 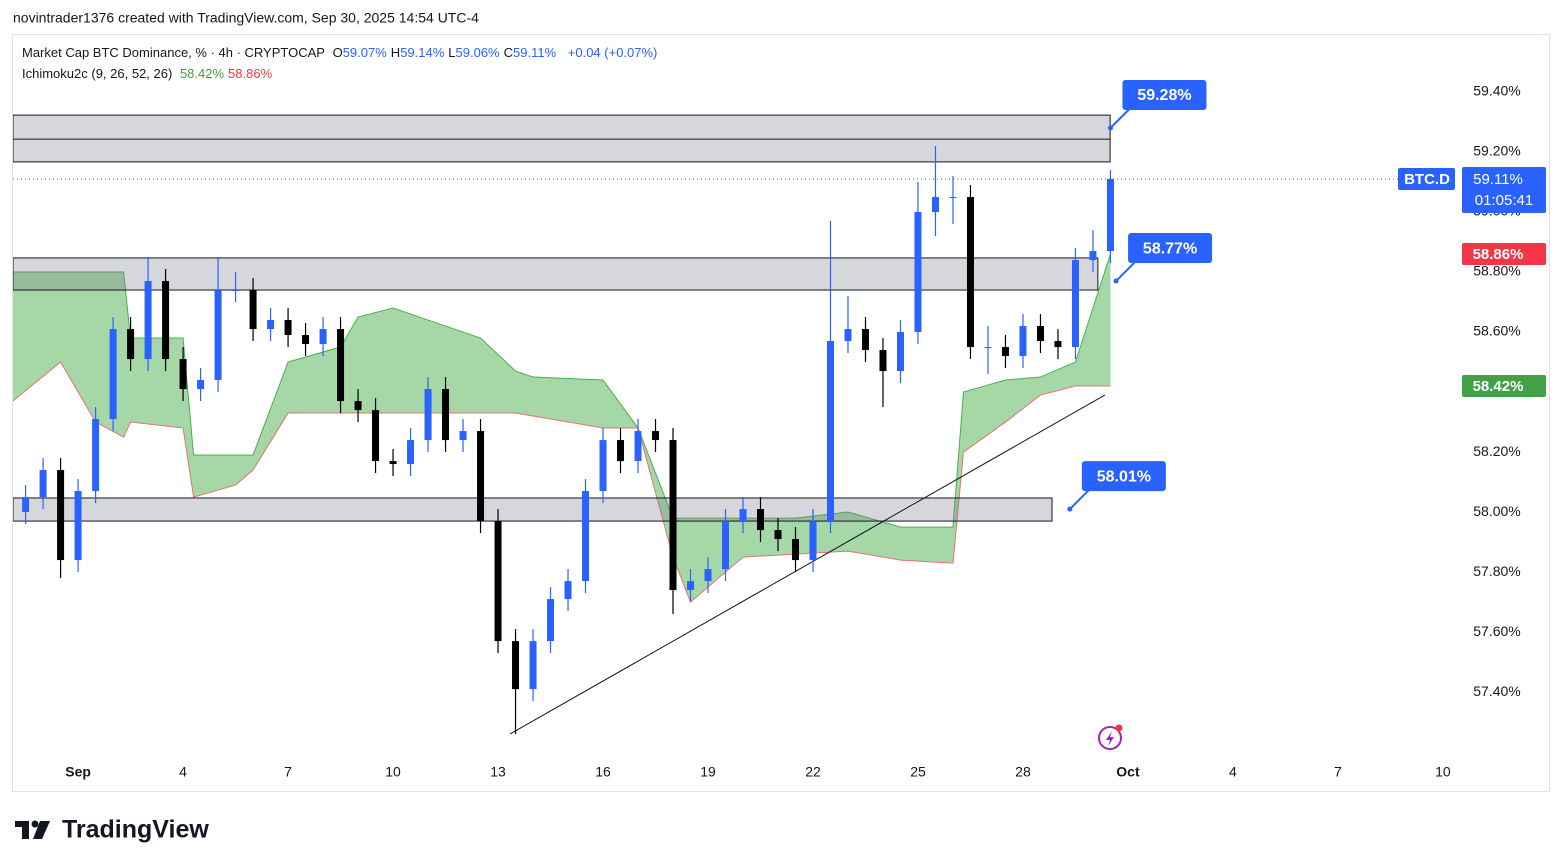 What do you see at coordinates (1504, 200) in the screenshot?
I see `countdown: 01:05:41` at bounding box center [1504, 200].